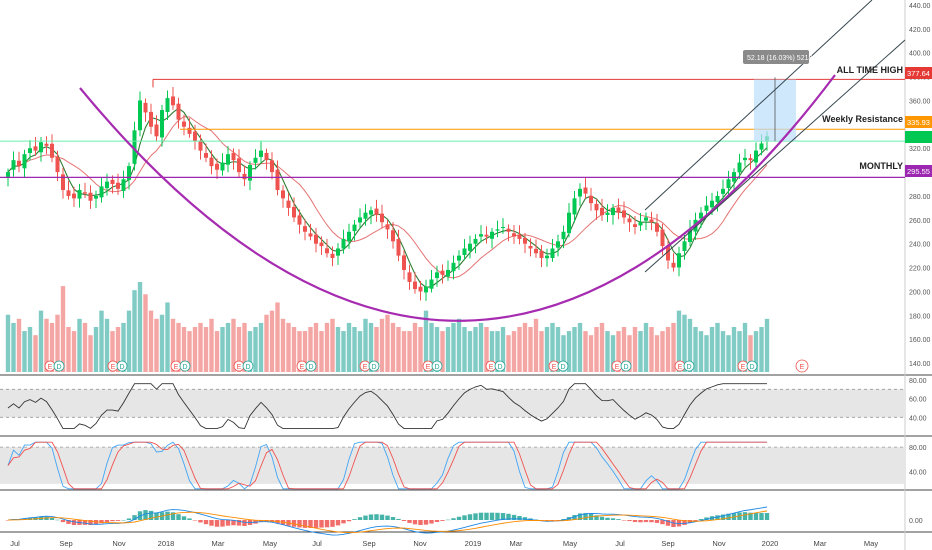  What do you see at coordinates (920, 30) in the screenshot?
I see `price-tick-label: 420.00` at bounding box center [920, 30].